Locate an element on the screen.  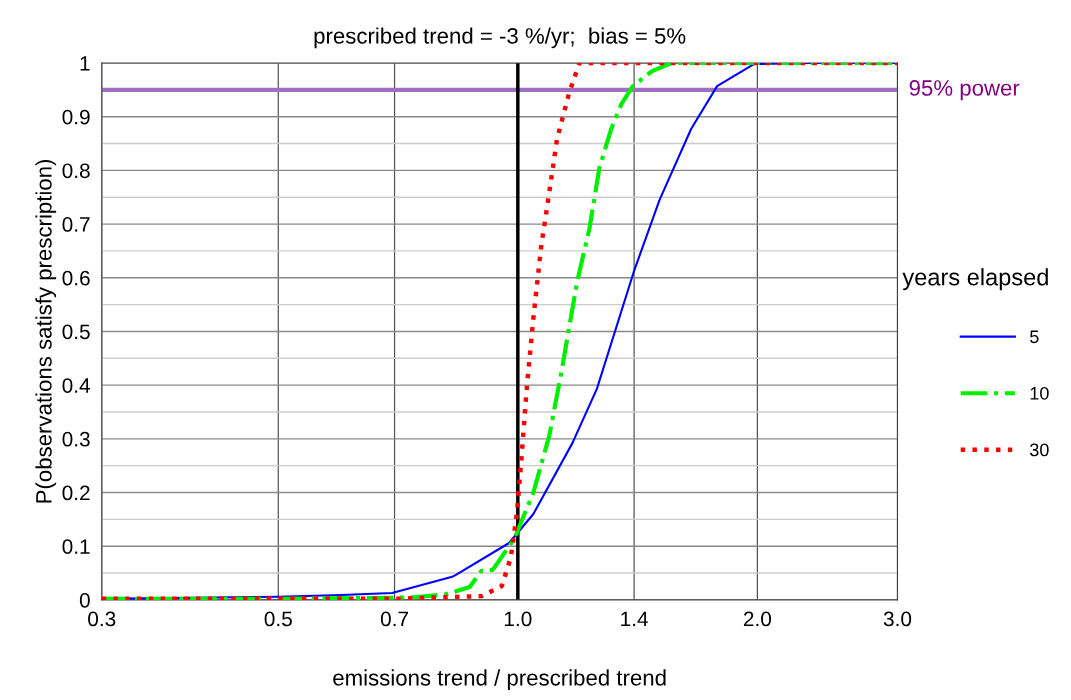
x-tick-label: 2.0 is located at coordinates (757, 619).